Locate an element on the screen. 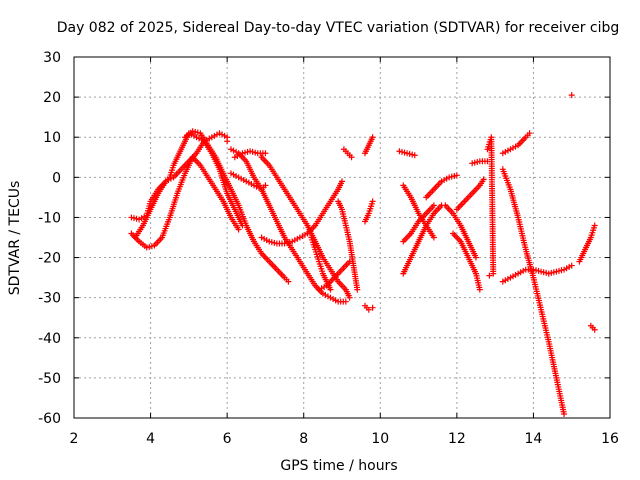  y-tick-label: -50 is located at coordinates (49, 379).